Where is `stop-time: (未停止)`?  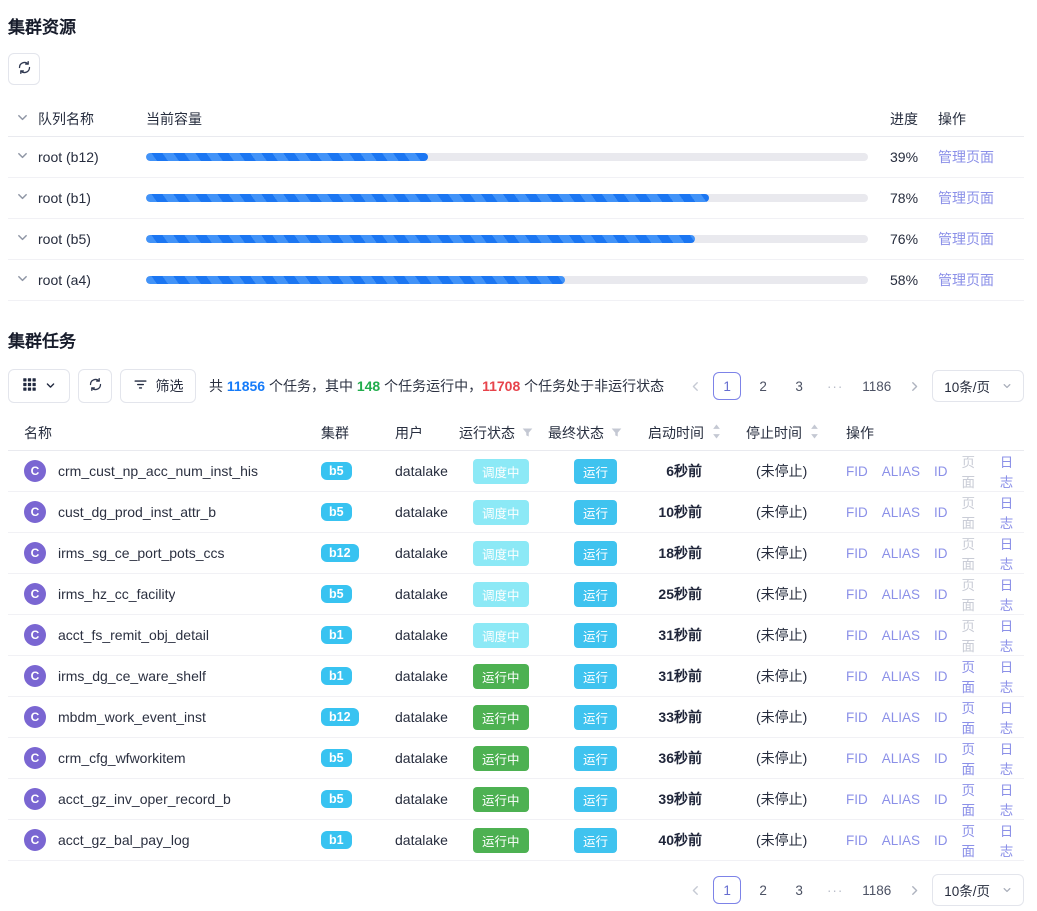 stop-time: (未停止) is located at coordinates (782, 676).